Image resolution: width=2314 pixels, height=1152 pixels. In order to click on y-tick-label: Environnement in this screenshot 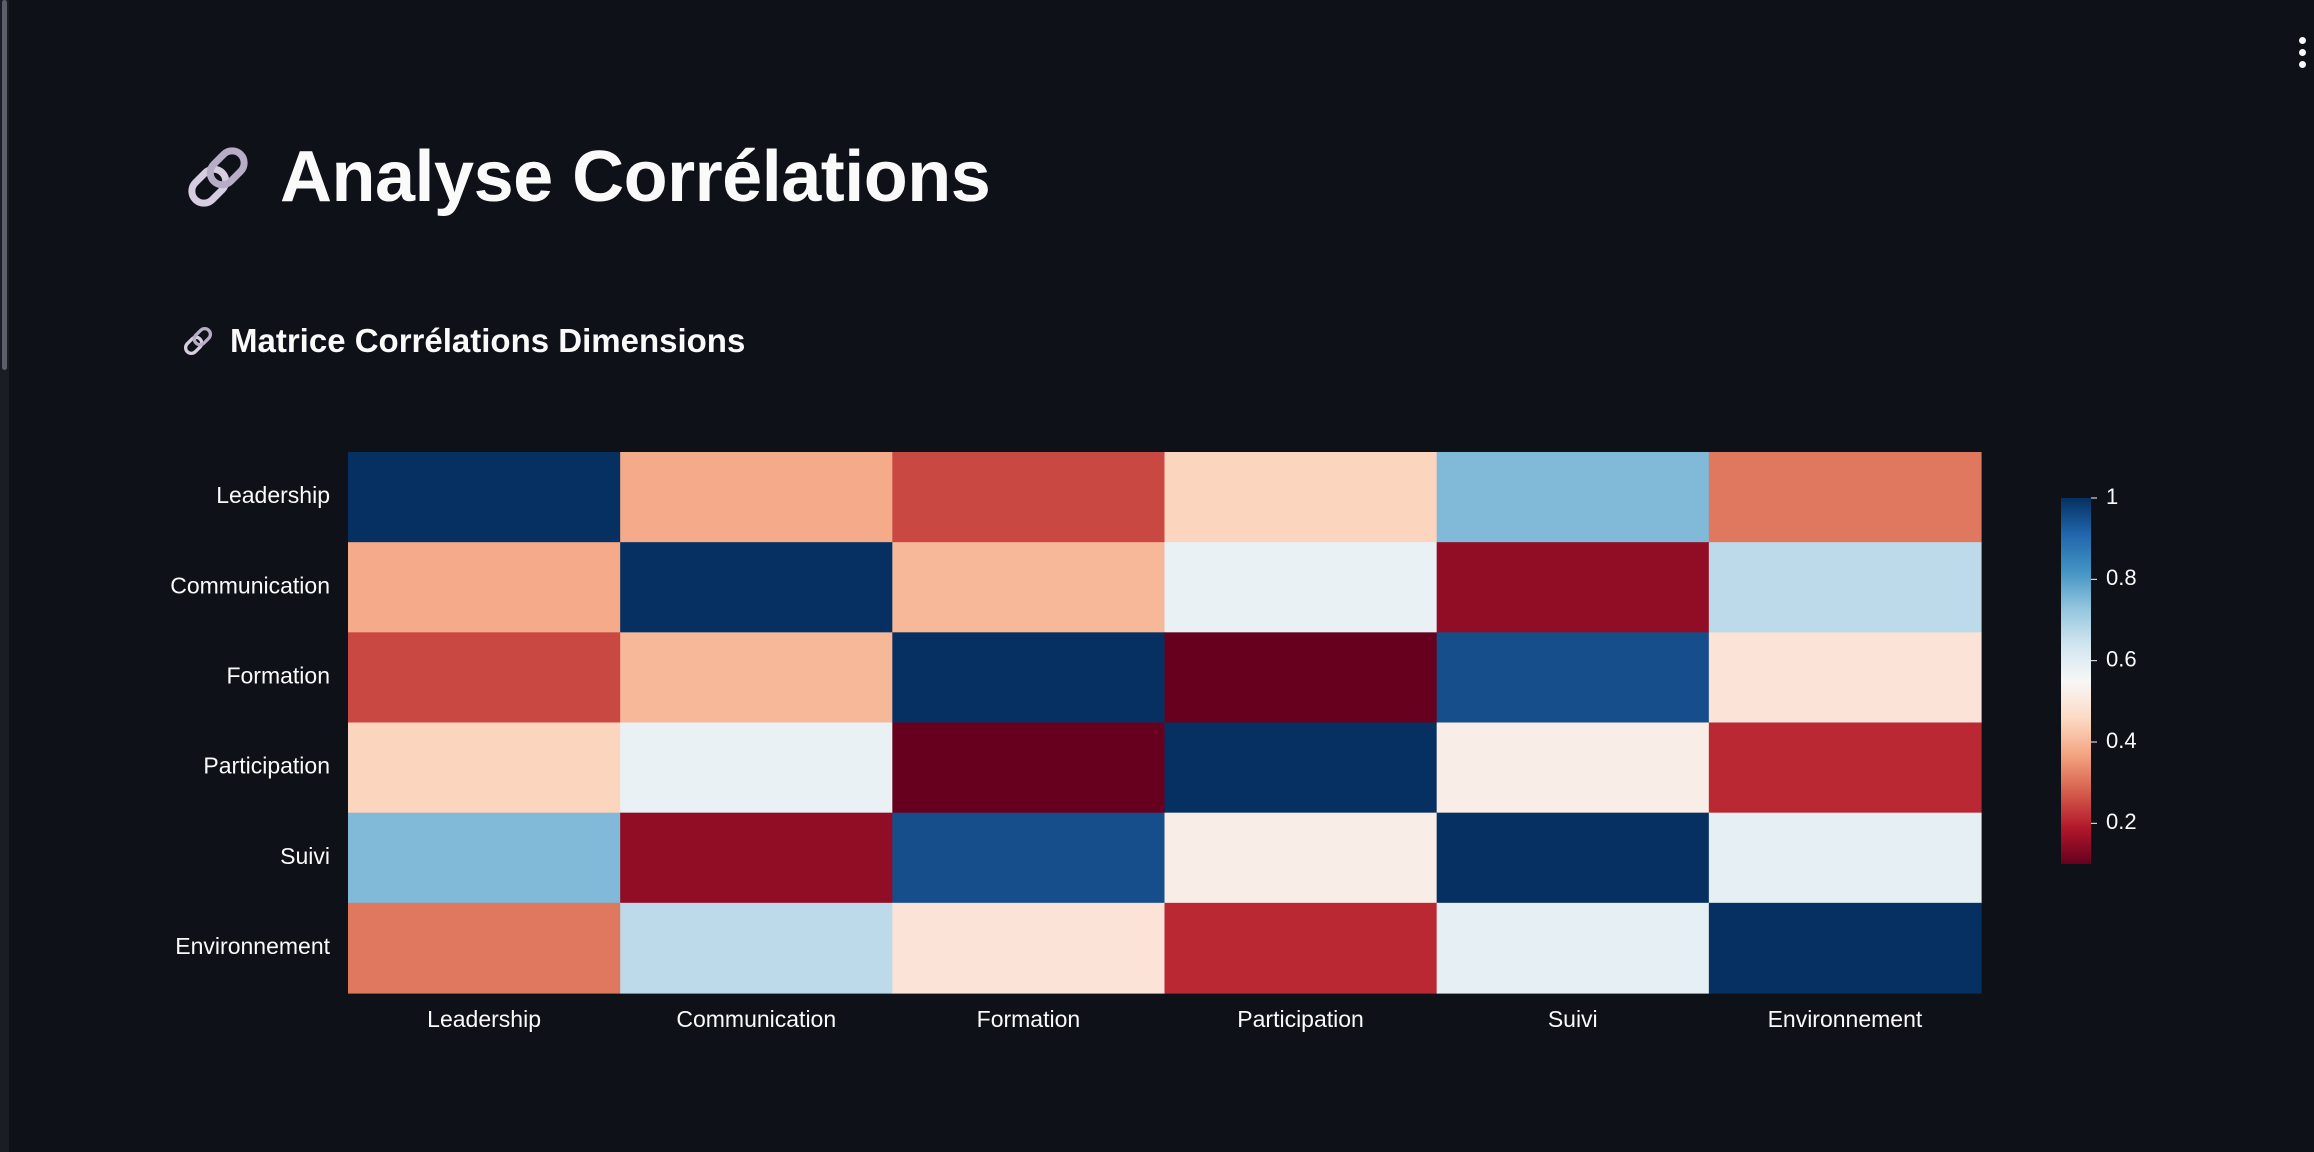, I will do `click(252, 946)`.